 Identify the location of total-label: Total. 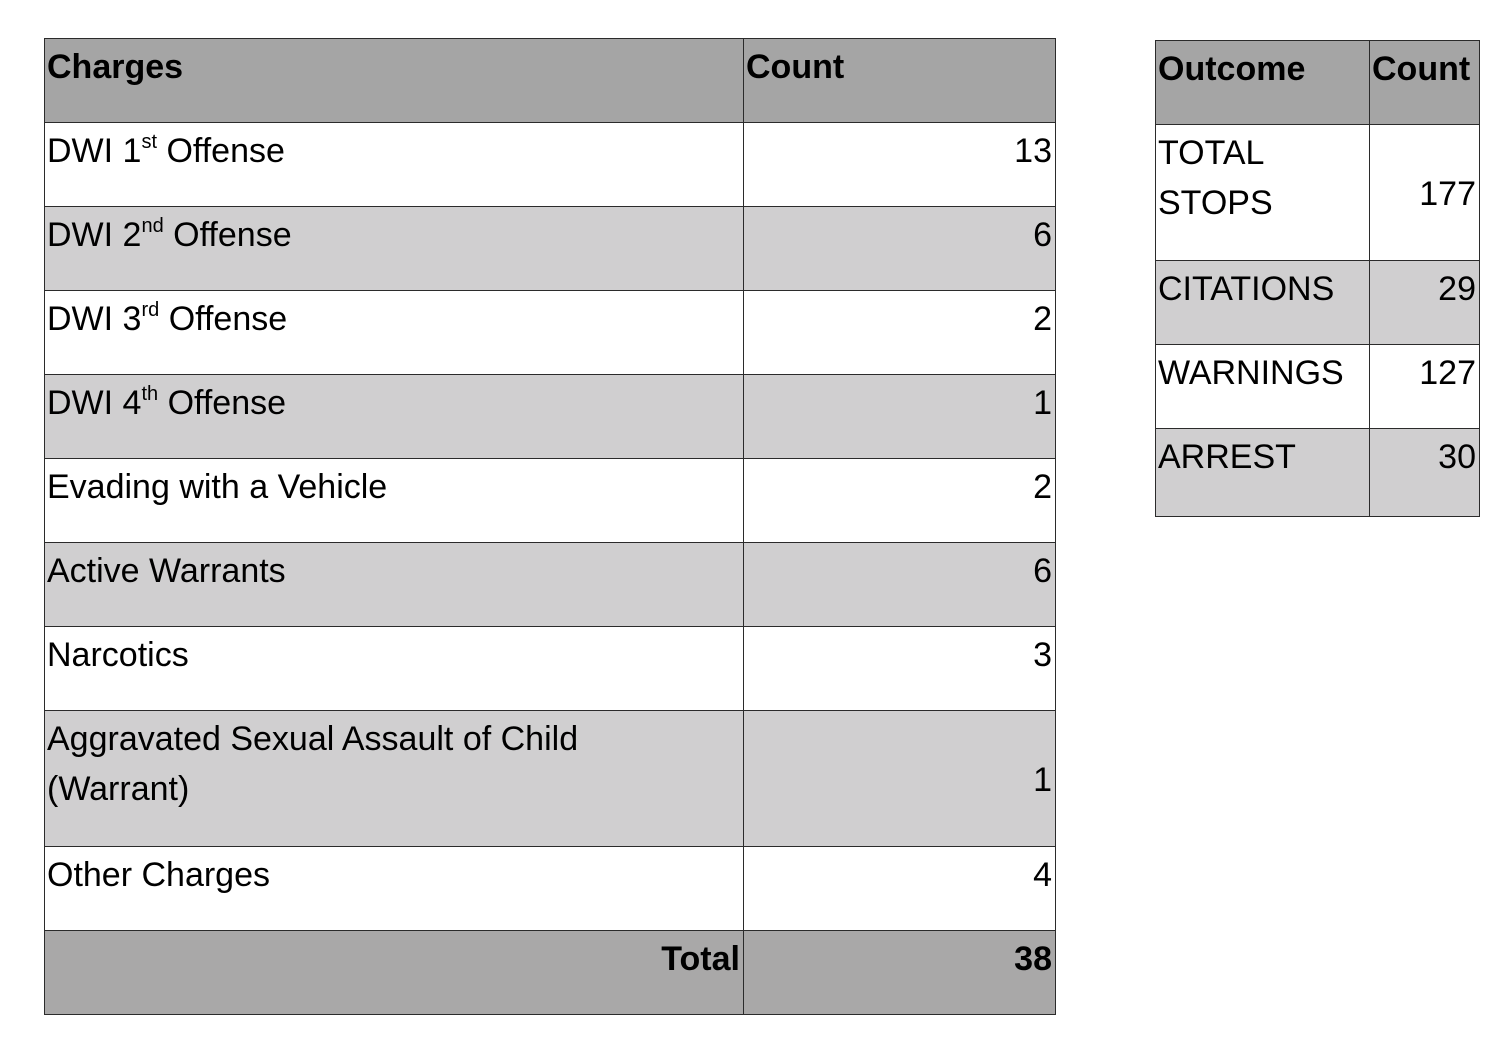
(394, 972).